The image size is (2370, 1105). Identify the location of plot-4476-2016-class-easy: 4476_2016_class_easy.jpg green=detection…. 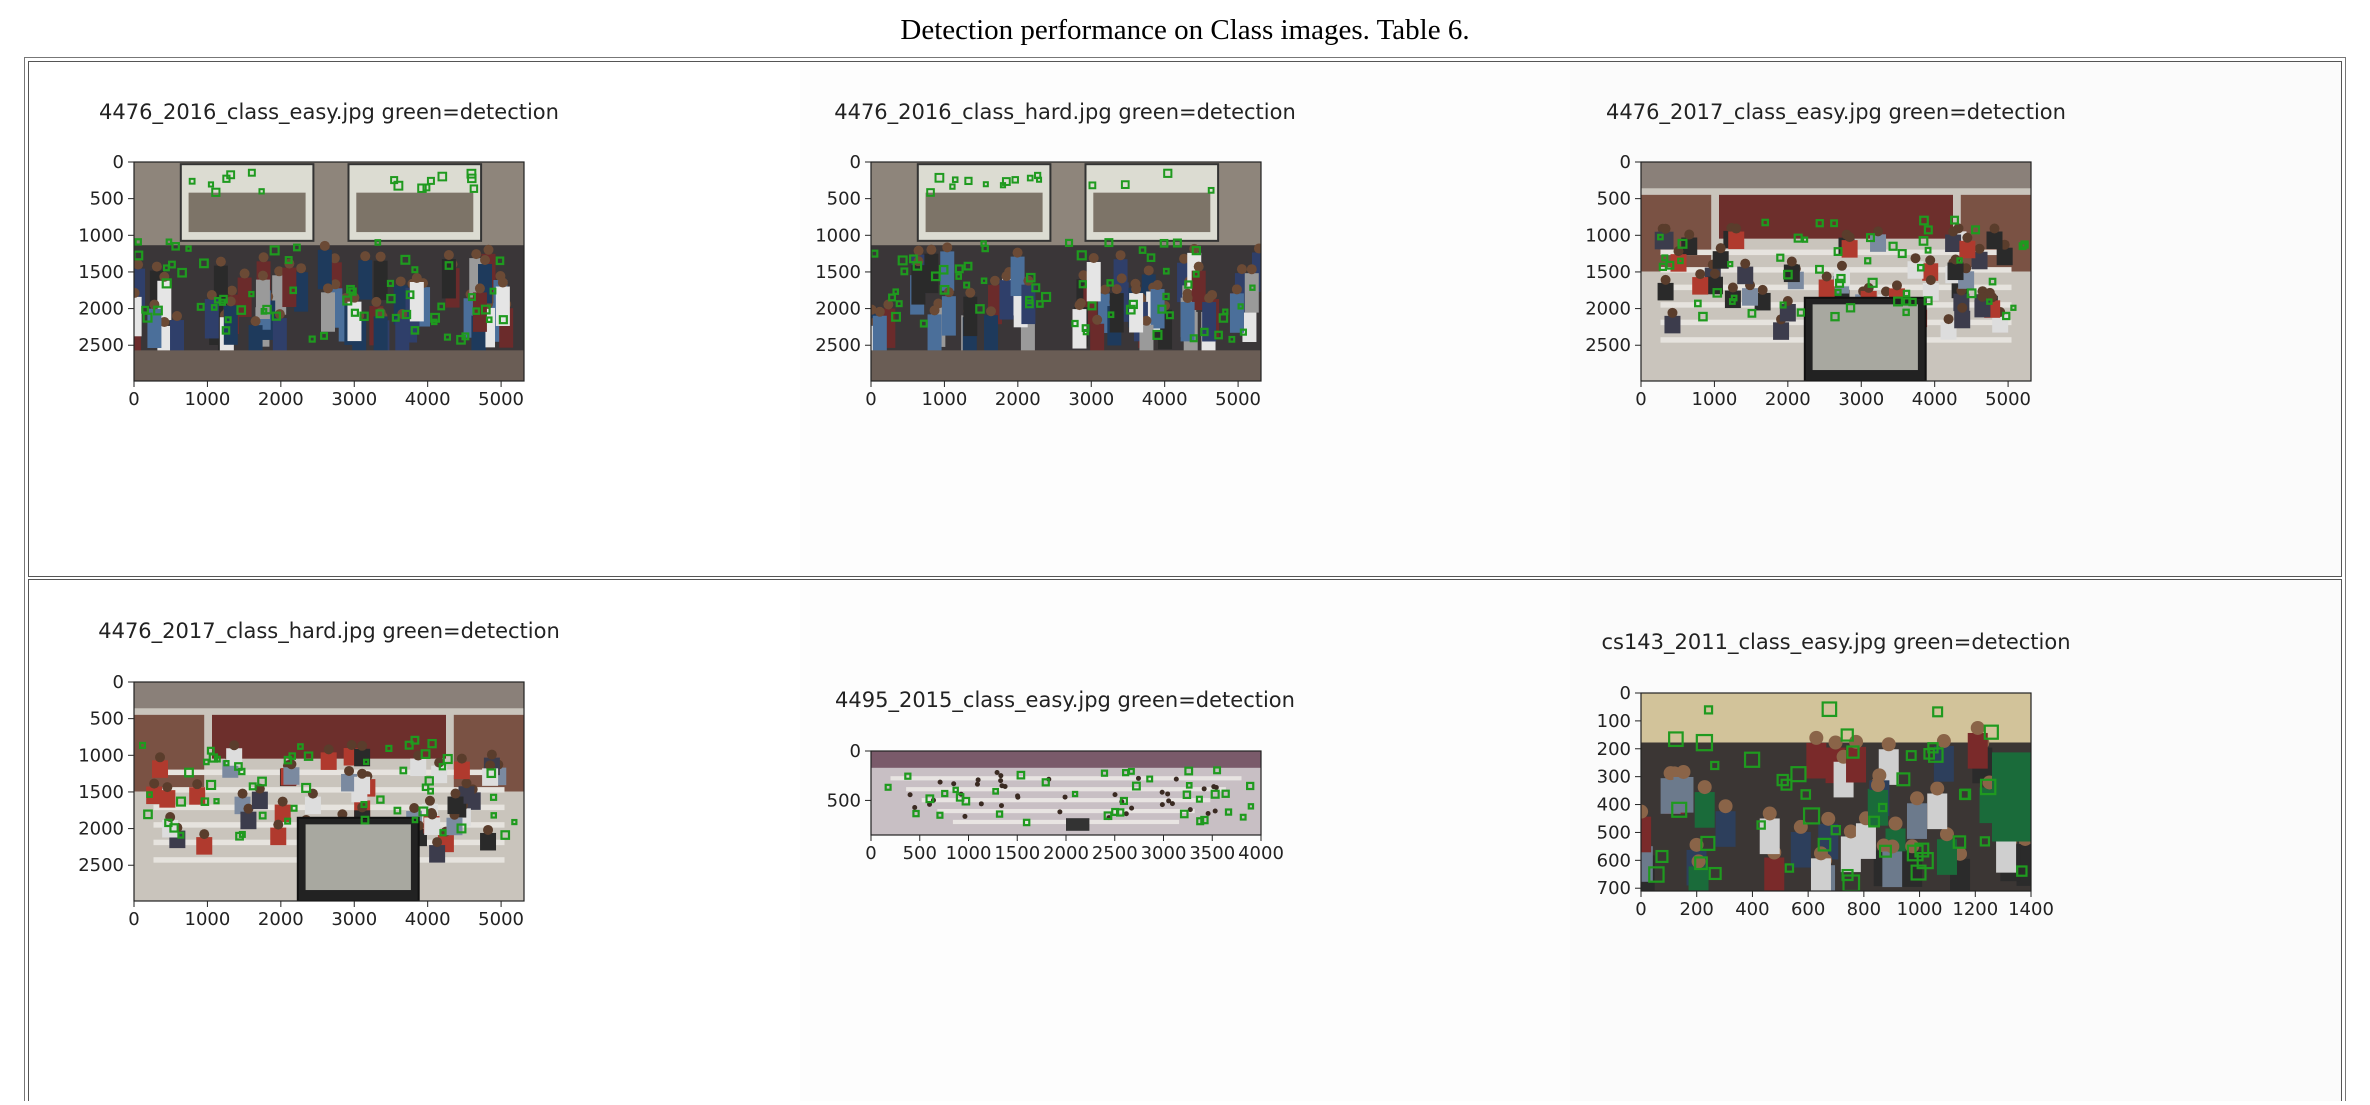
(318, 255).